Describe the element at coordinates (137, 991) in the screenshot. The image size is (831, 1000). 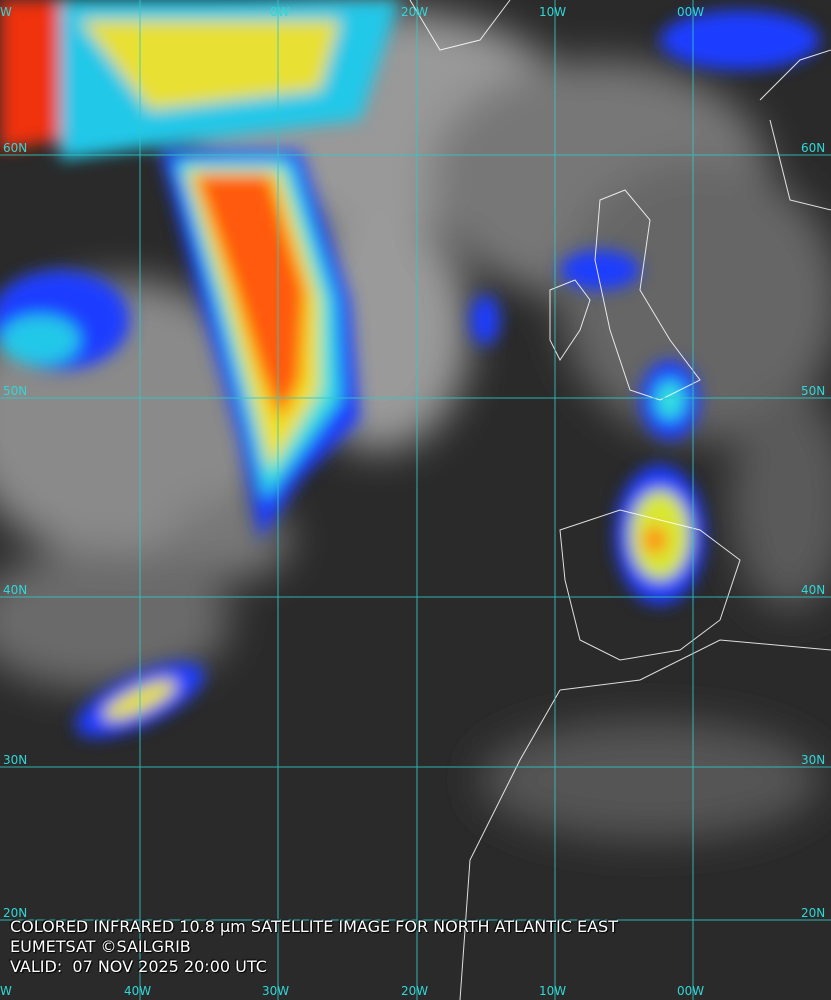
I see `lon-label: 40W` at that location.